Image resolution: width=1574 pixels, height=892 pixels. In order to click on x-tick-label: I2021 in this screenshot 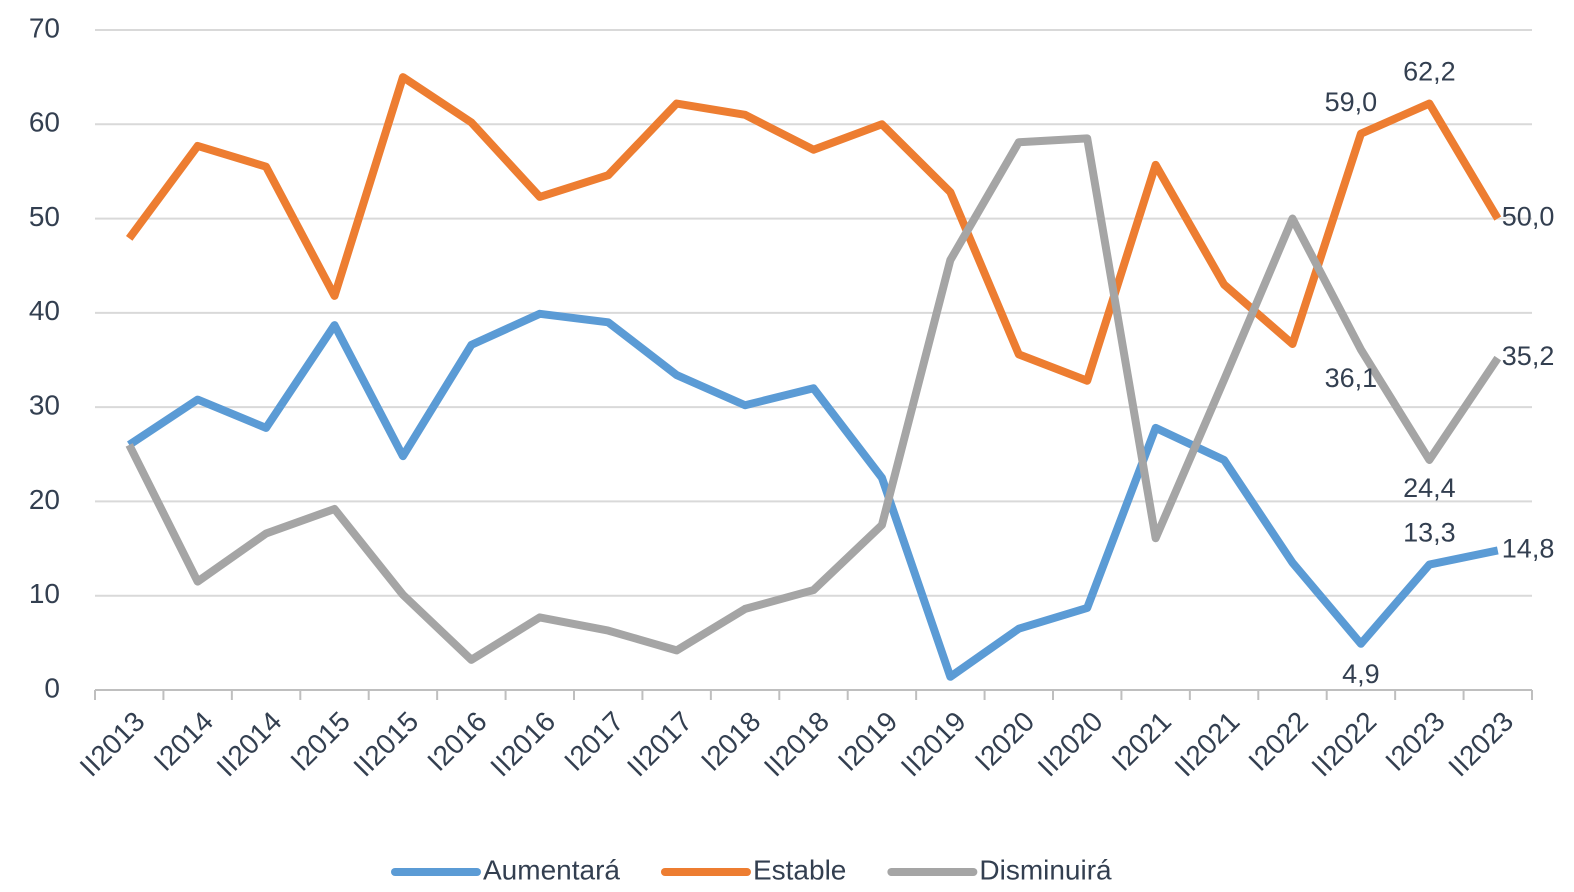, I will do `click(1141, 741)`.